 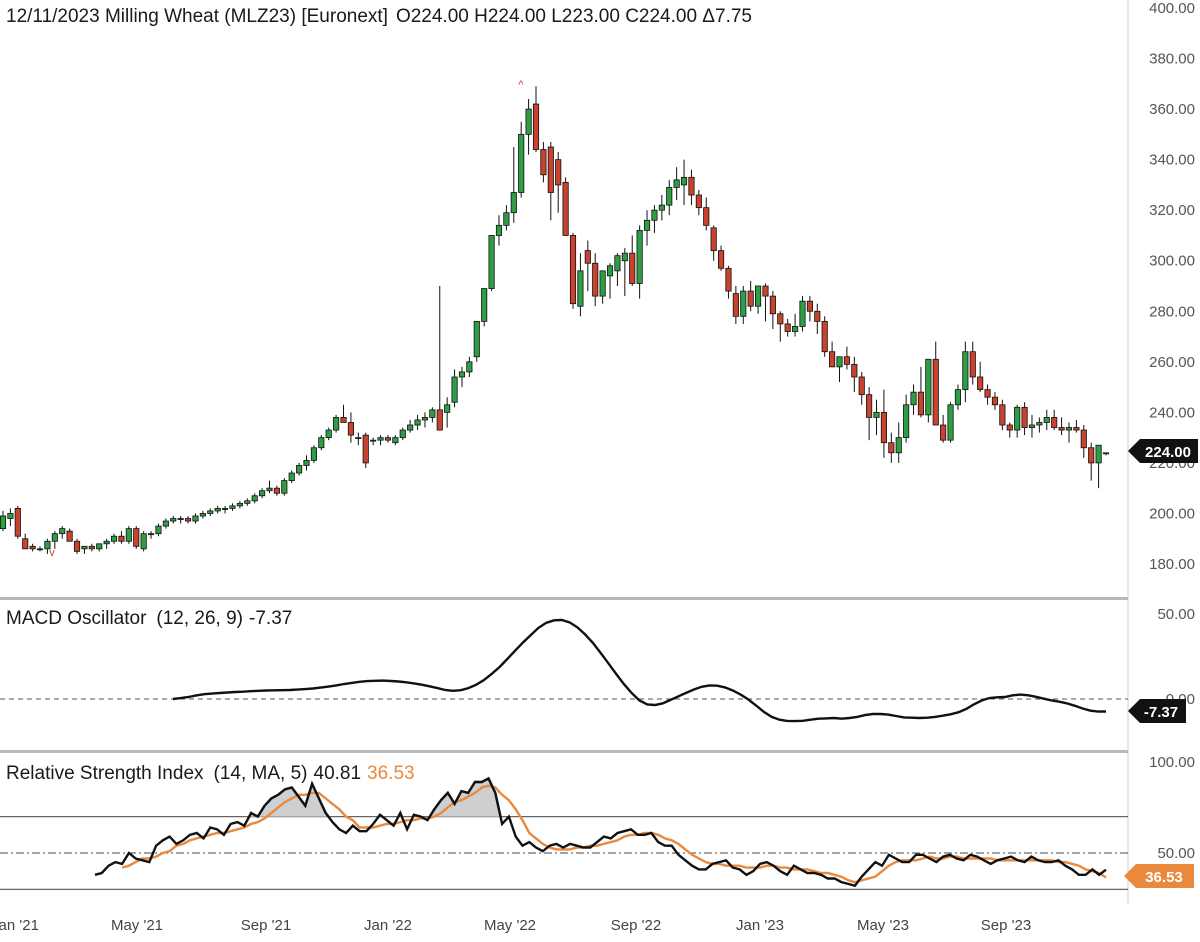 What do you see at coordinates (1176, 614) in the screenshot?
I see `macd-tick-label: 50.00` at bounding box center [1176, 614].